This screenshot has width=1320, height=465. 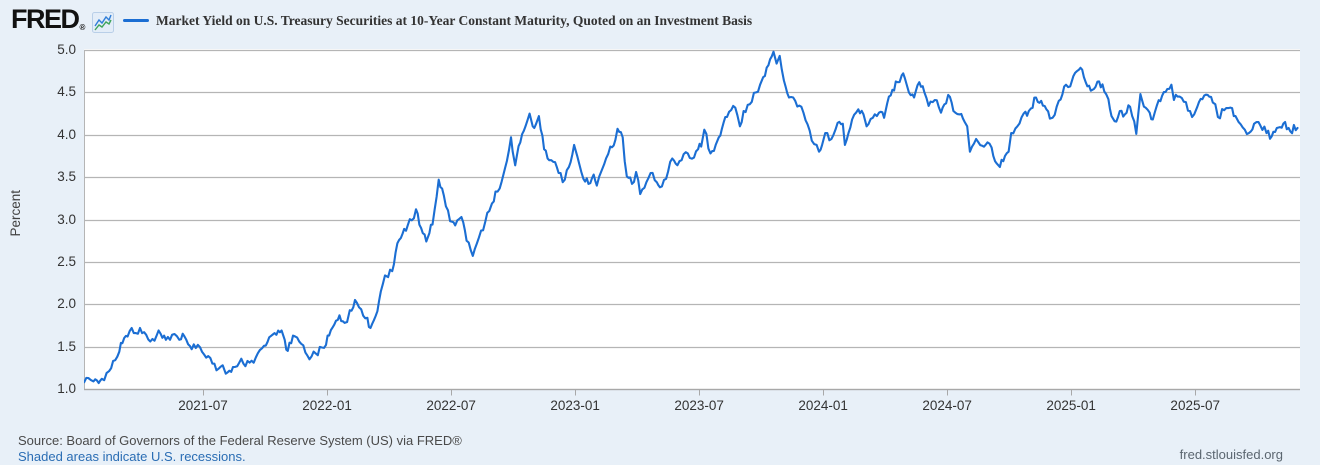 I want to click on fred-site-link: fred.stlouisfed.org, so click(x=1231, y=454).